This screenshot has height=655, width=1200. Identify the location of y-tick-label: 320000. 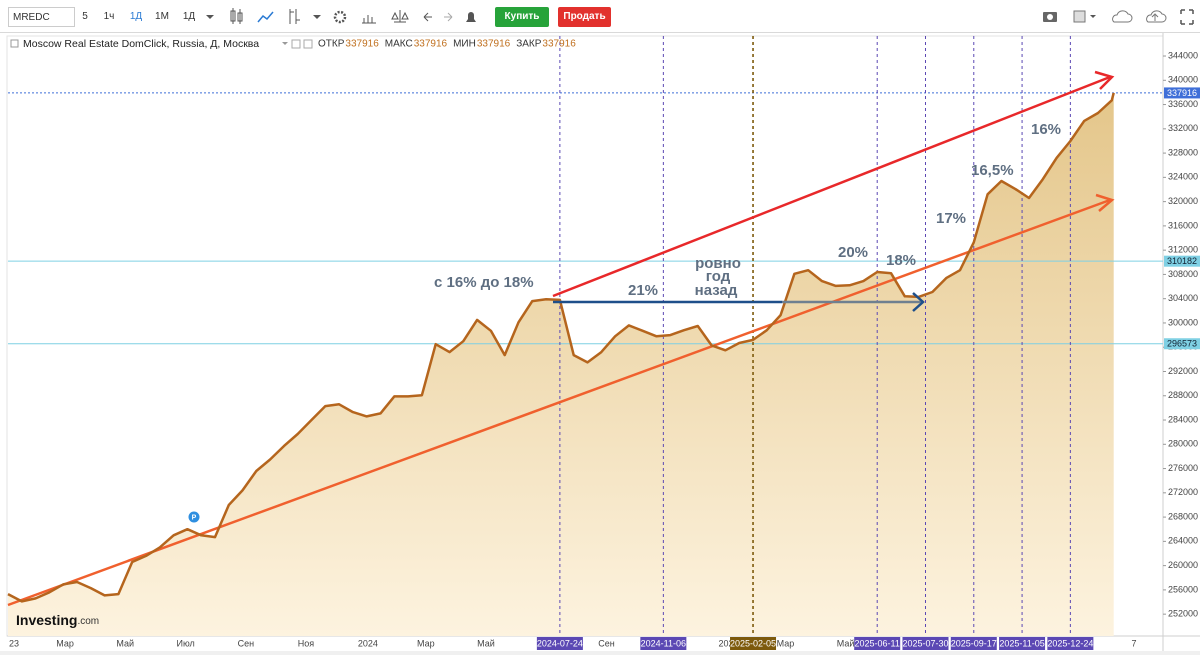
(1183, 201).